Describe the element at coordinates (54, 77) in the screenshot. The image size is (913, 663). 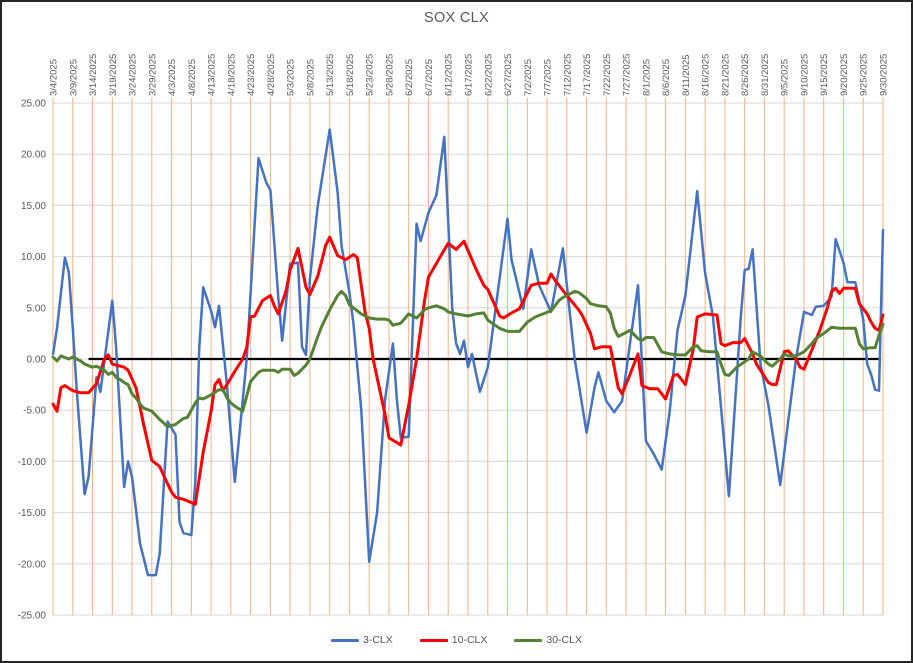
I see `x-axis-label: 3/4/2025` at that location.